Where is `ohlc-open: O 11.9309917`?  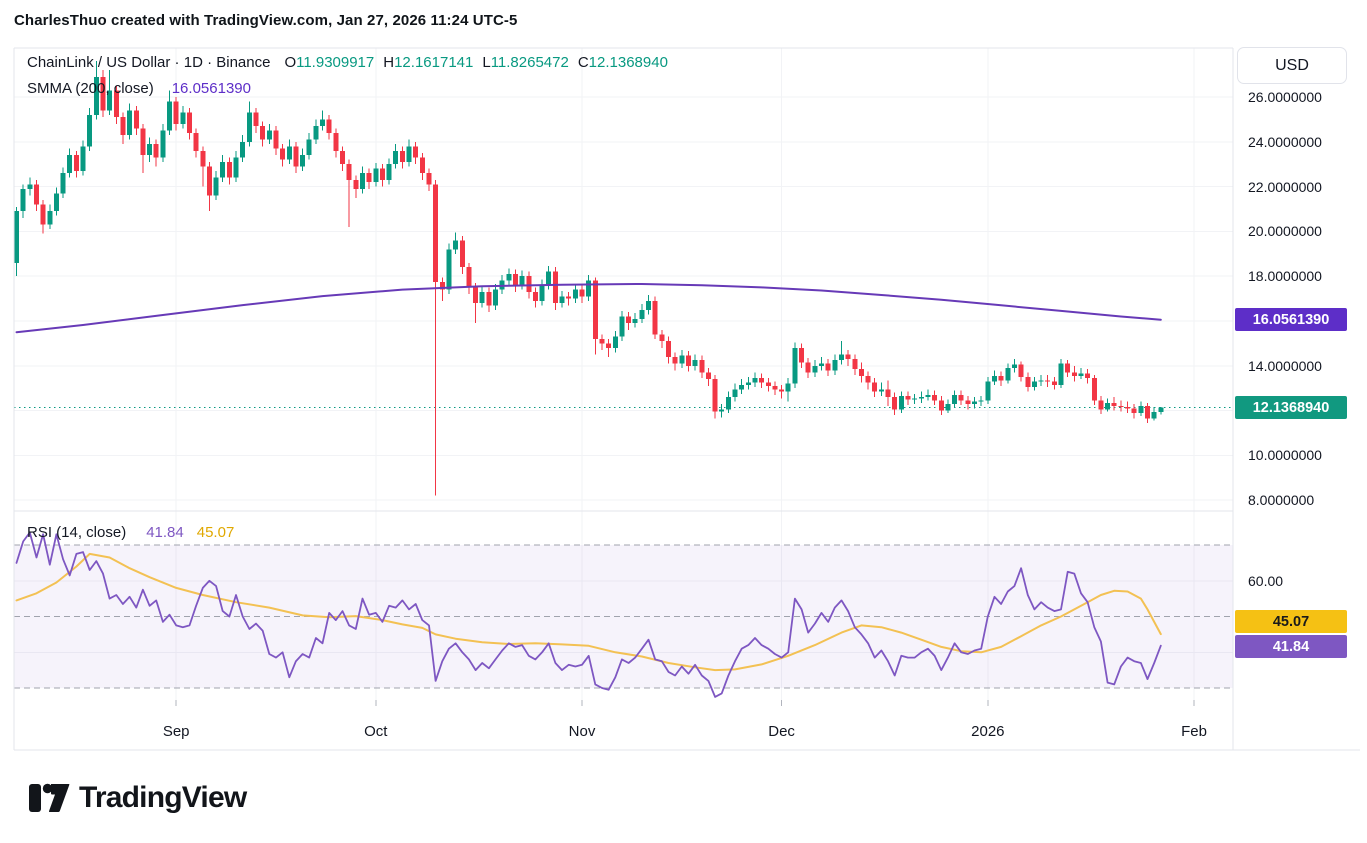 ohlc-open: O 11.9309917 is located at coordinates (329, 62).